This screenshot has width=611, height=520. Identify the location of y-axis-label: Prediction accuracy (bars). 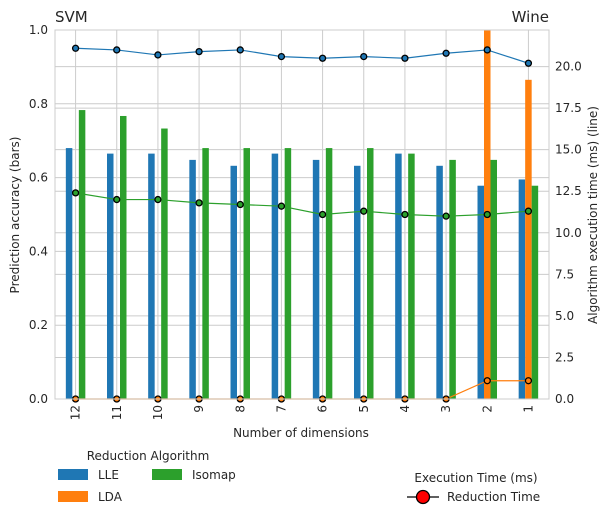
(15, 215).